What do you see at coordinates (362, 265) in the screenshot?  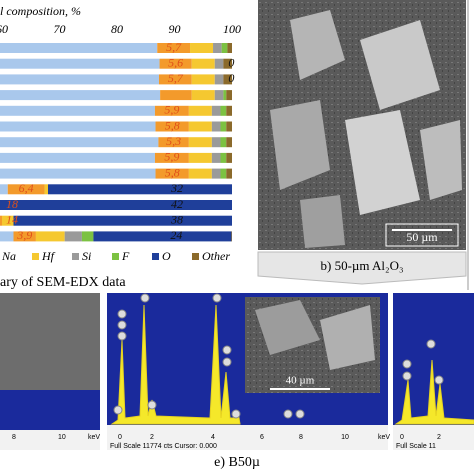 I see `panel-b-caption: b) 50-µm Al₂O₃` at bounding box center [362, 265].